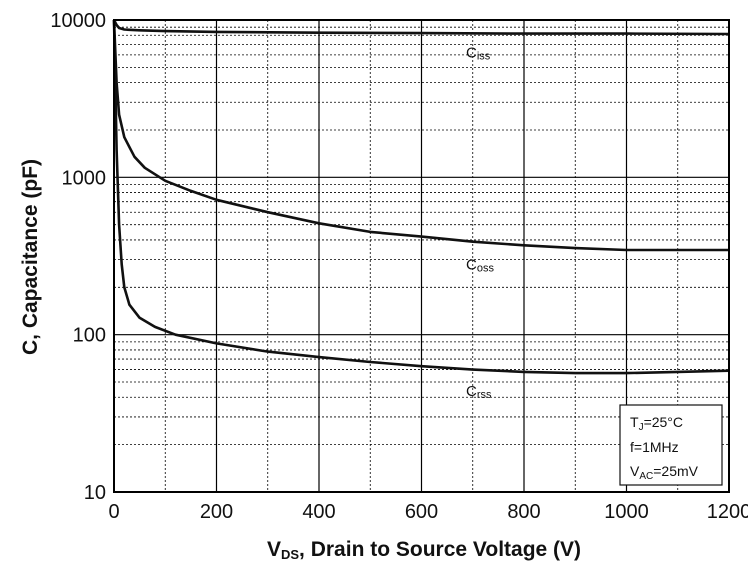  I want to click on x-tick-label: 0, so click(113, 512).